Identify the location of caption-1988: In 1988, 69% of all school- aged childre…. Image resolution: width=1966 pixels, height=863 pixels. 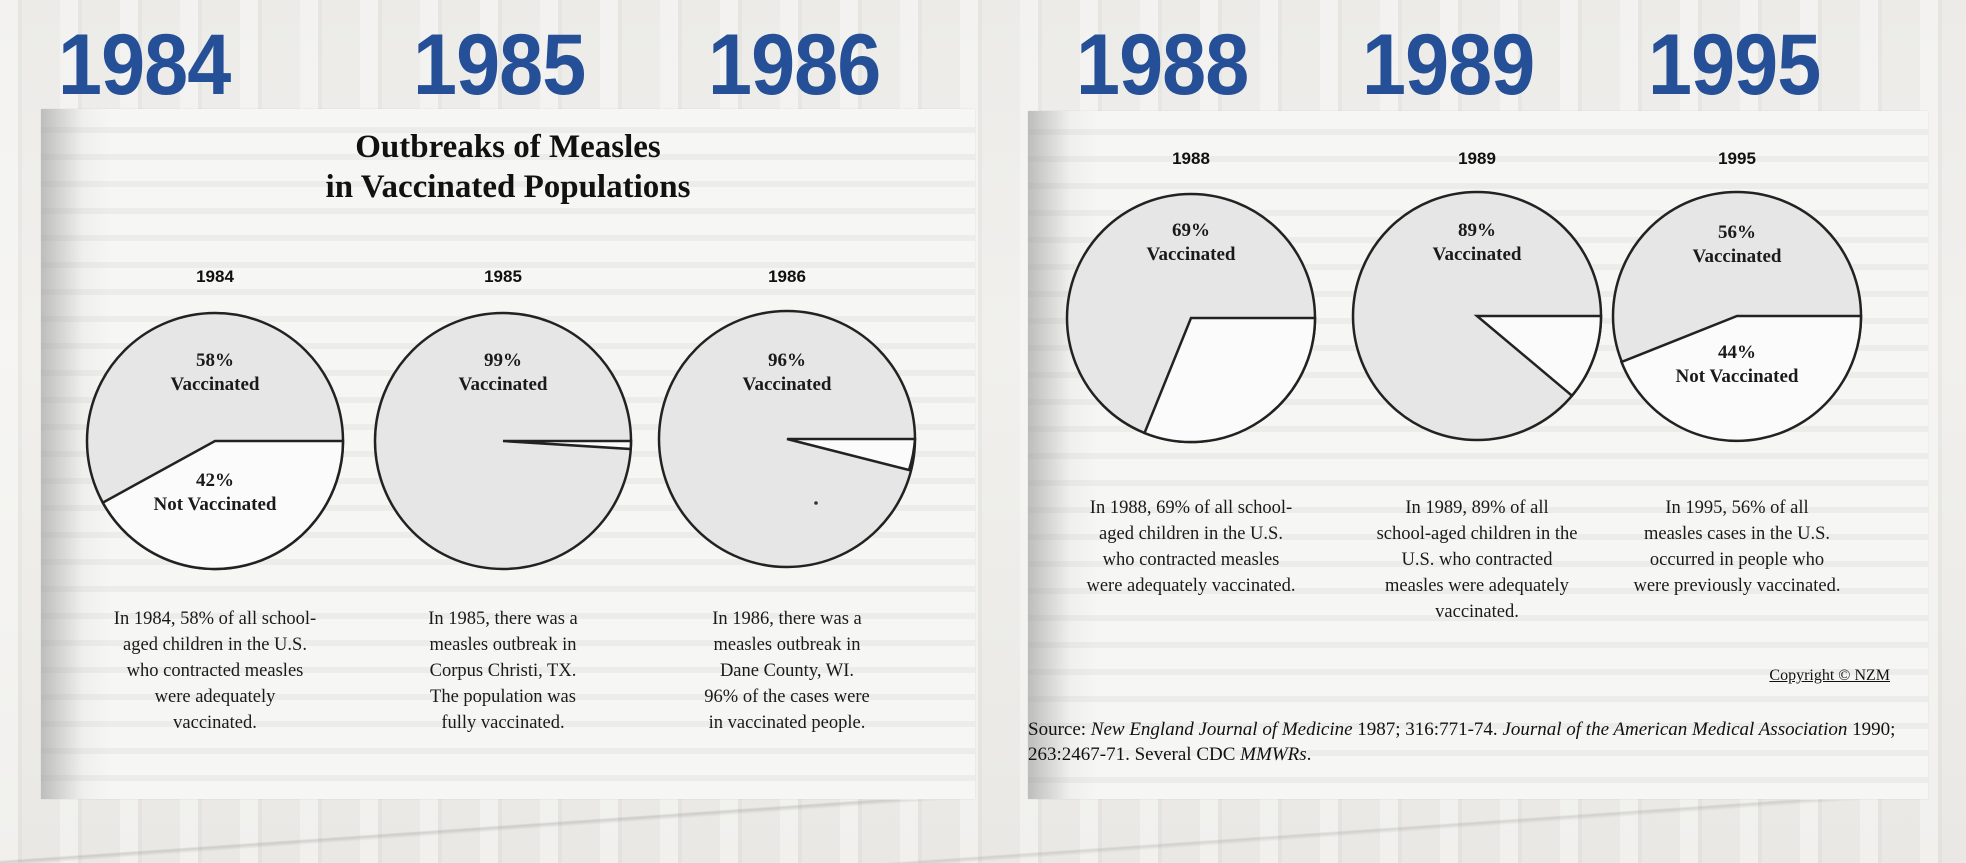
(1191, 547).